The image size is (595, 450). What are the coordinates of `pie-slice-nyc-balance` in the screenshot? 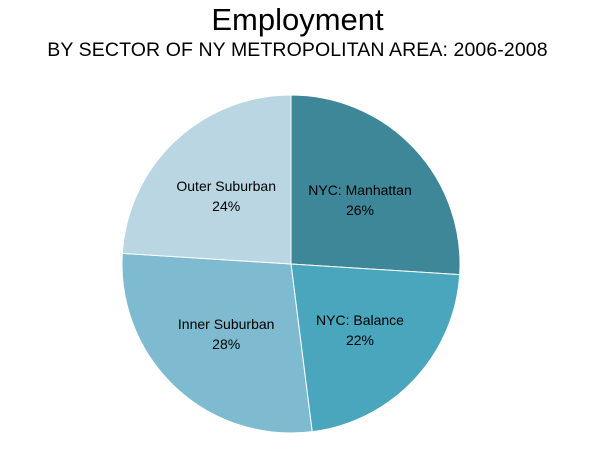 It's located at (375, 348).